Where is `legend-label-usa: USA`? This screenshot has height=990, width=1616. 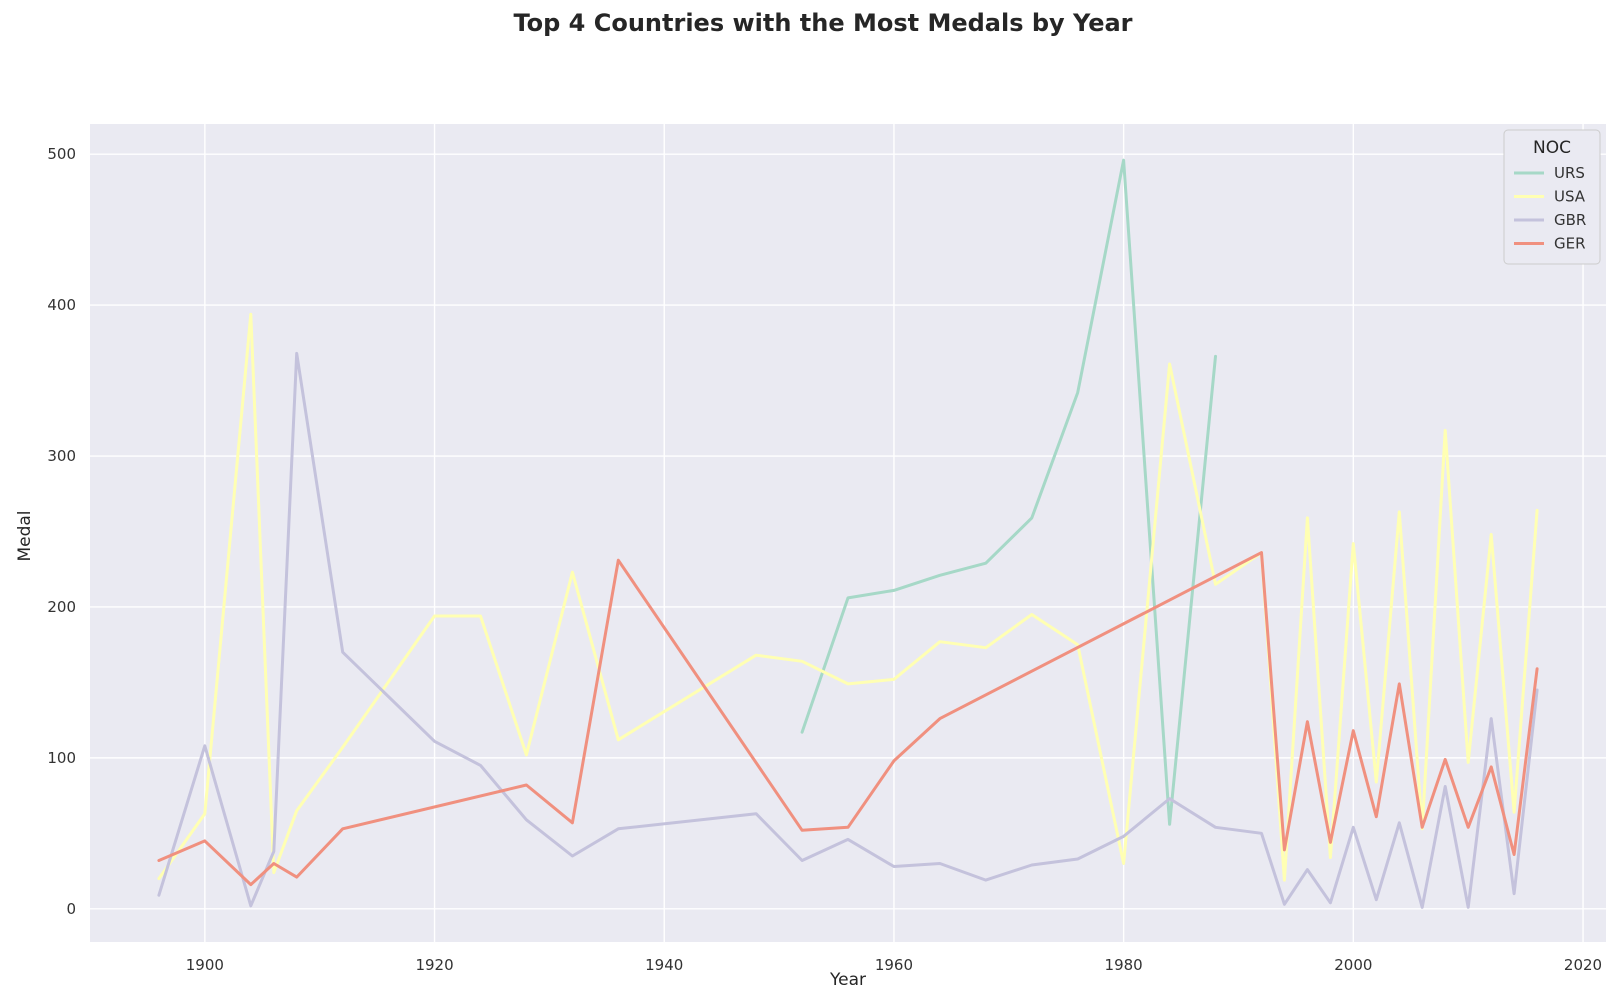
legend-label-usa: USA is located at coordinates (1570, 197).